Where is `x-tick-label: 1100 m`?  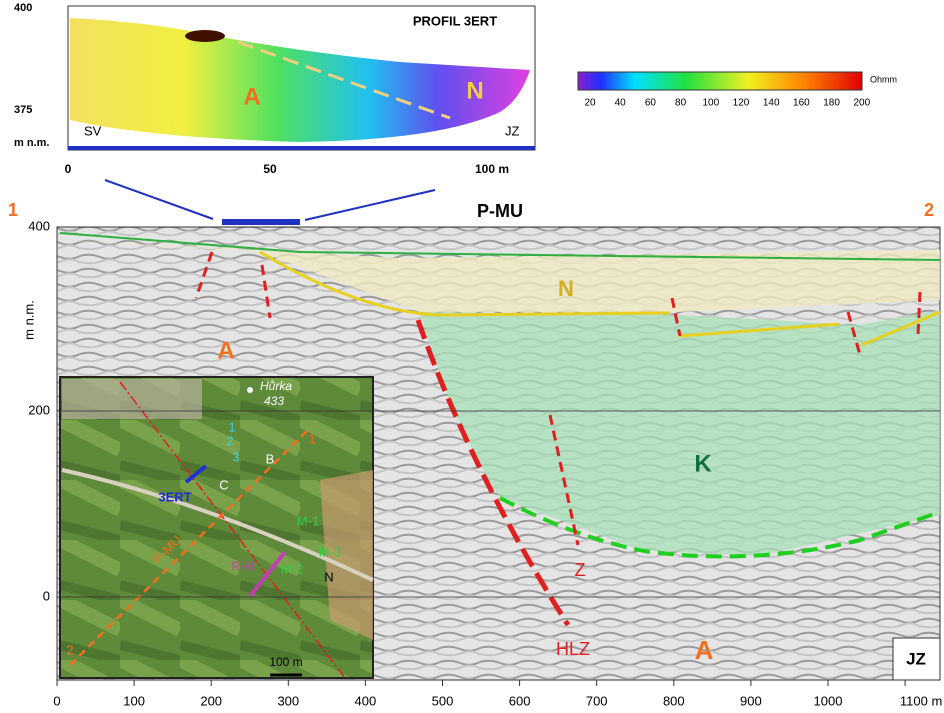 x-tick-label: 1100 m is located at coordinates (921, 700).